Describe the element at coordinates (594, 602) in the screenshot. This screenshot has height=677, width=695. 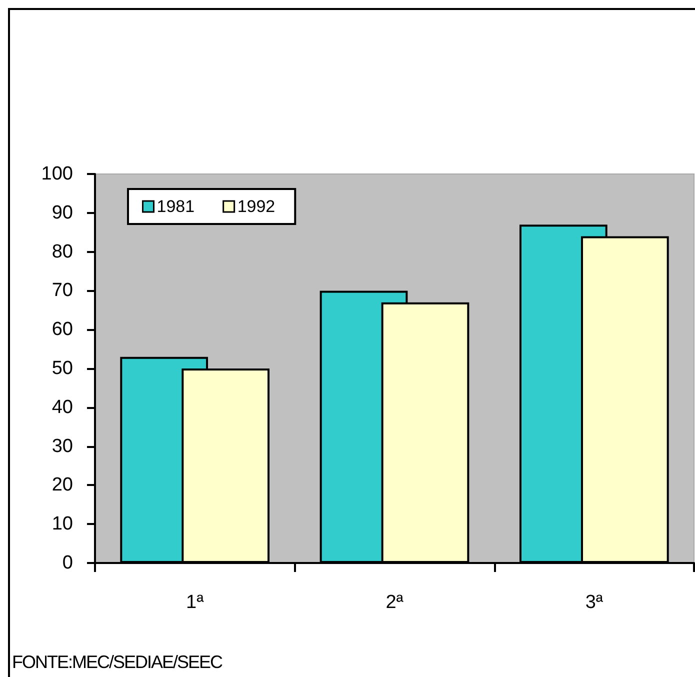
I see `x-tick-label: 3ª` at that location.